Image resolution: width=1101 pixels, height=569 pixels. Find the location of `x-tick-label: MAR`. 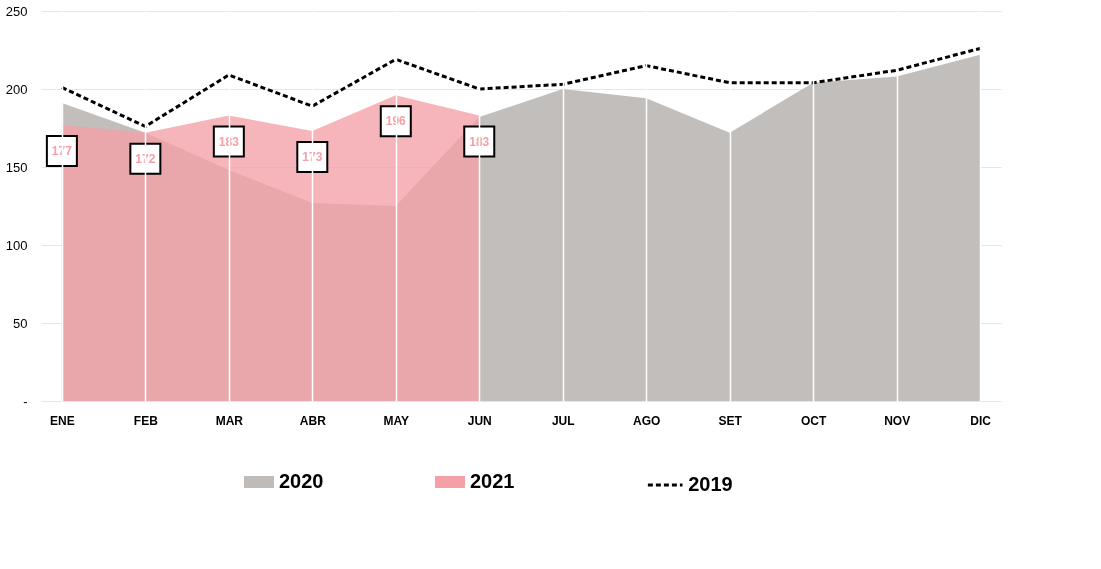

x-tick-label: MAR is located at coordinates (229, 420).